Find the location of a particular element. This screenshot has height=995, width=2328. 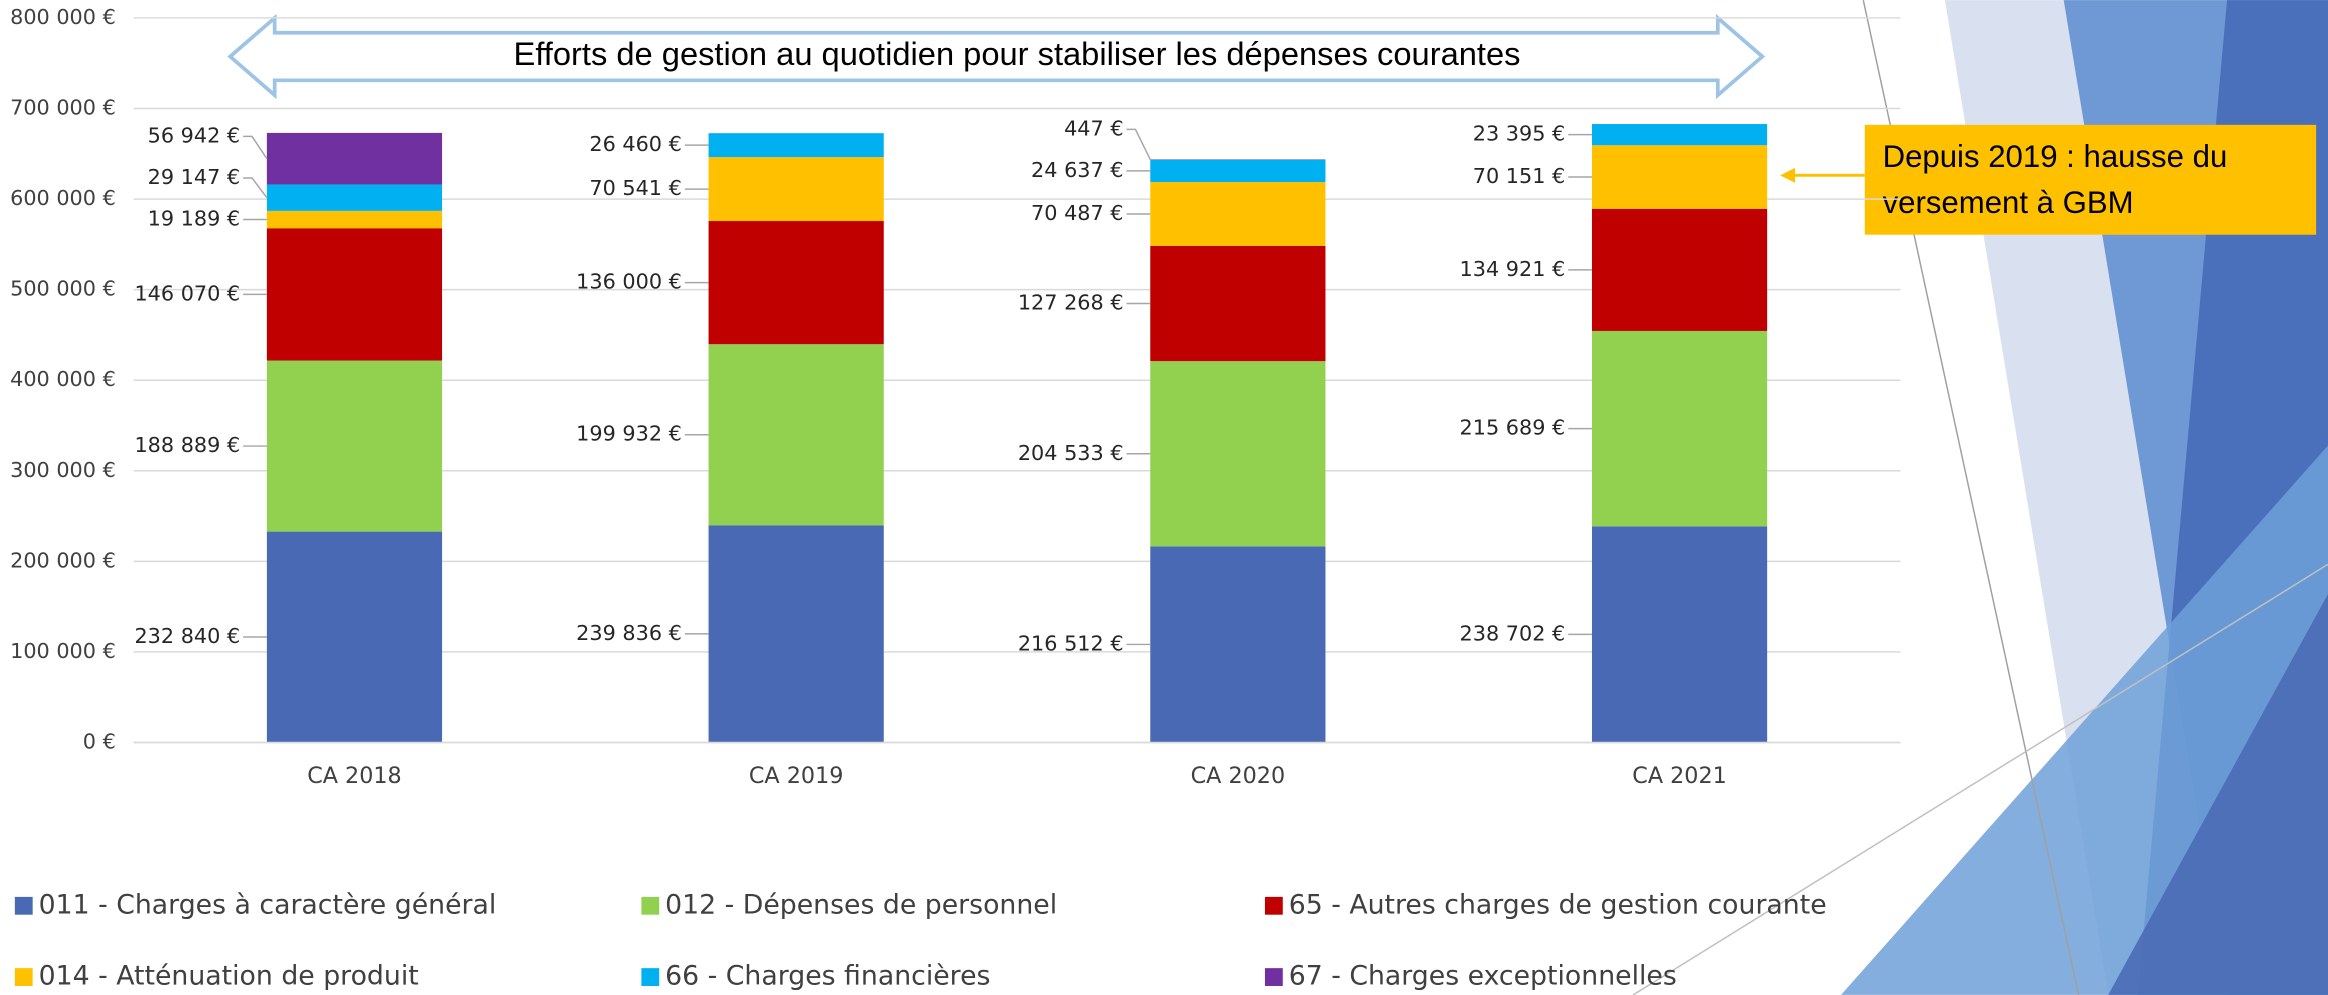

x-tick-label: CA 2018 is located at coordinates (354, 776).